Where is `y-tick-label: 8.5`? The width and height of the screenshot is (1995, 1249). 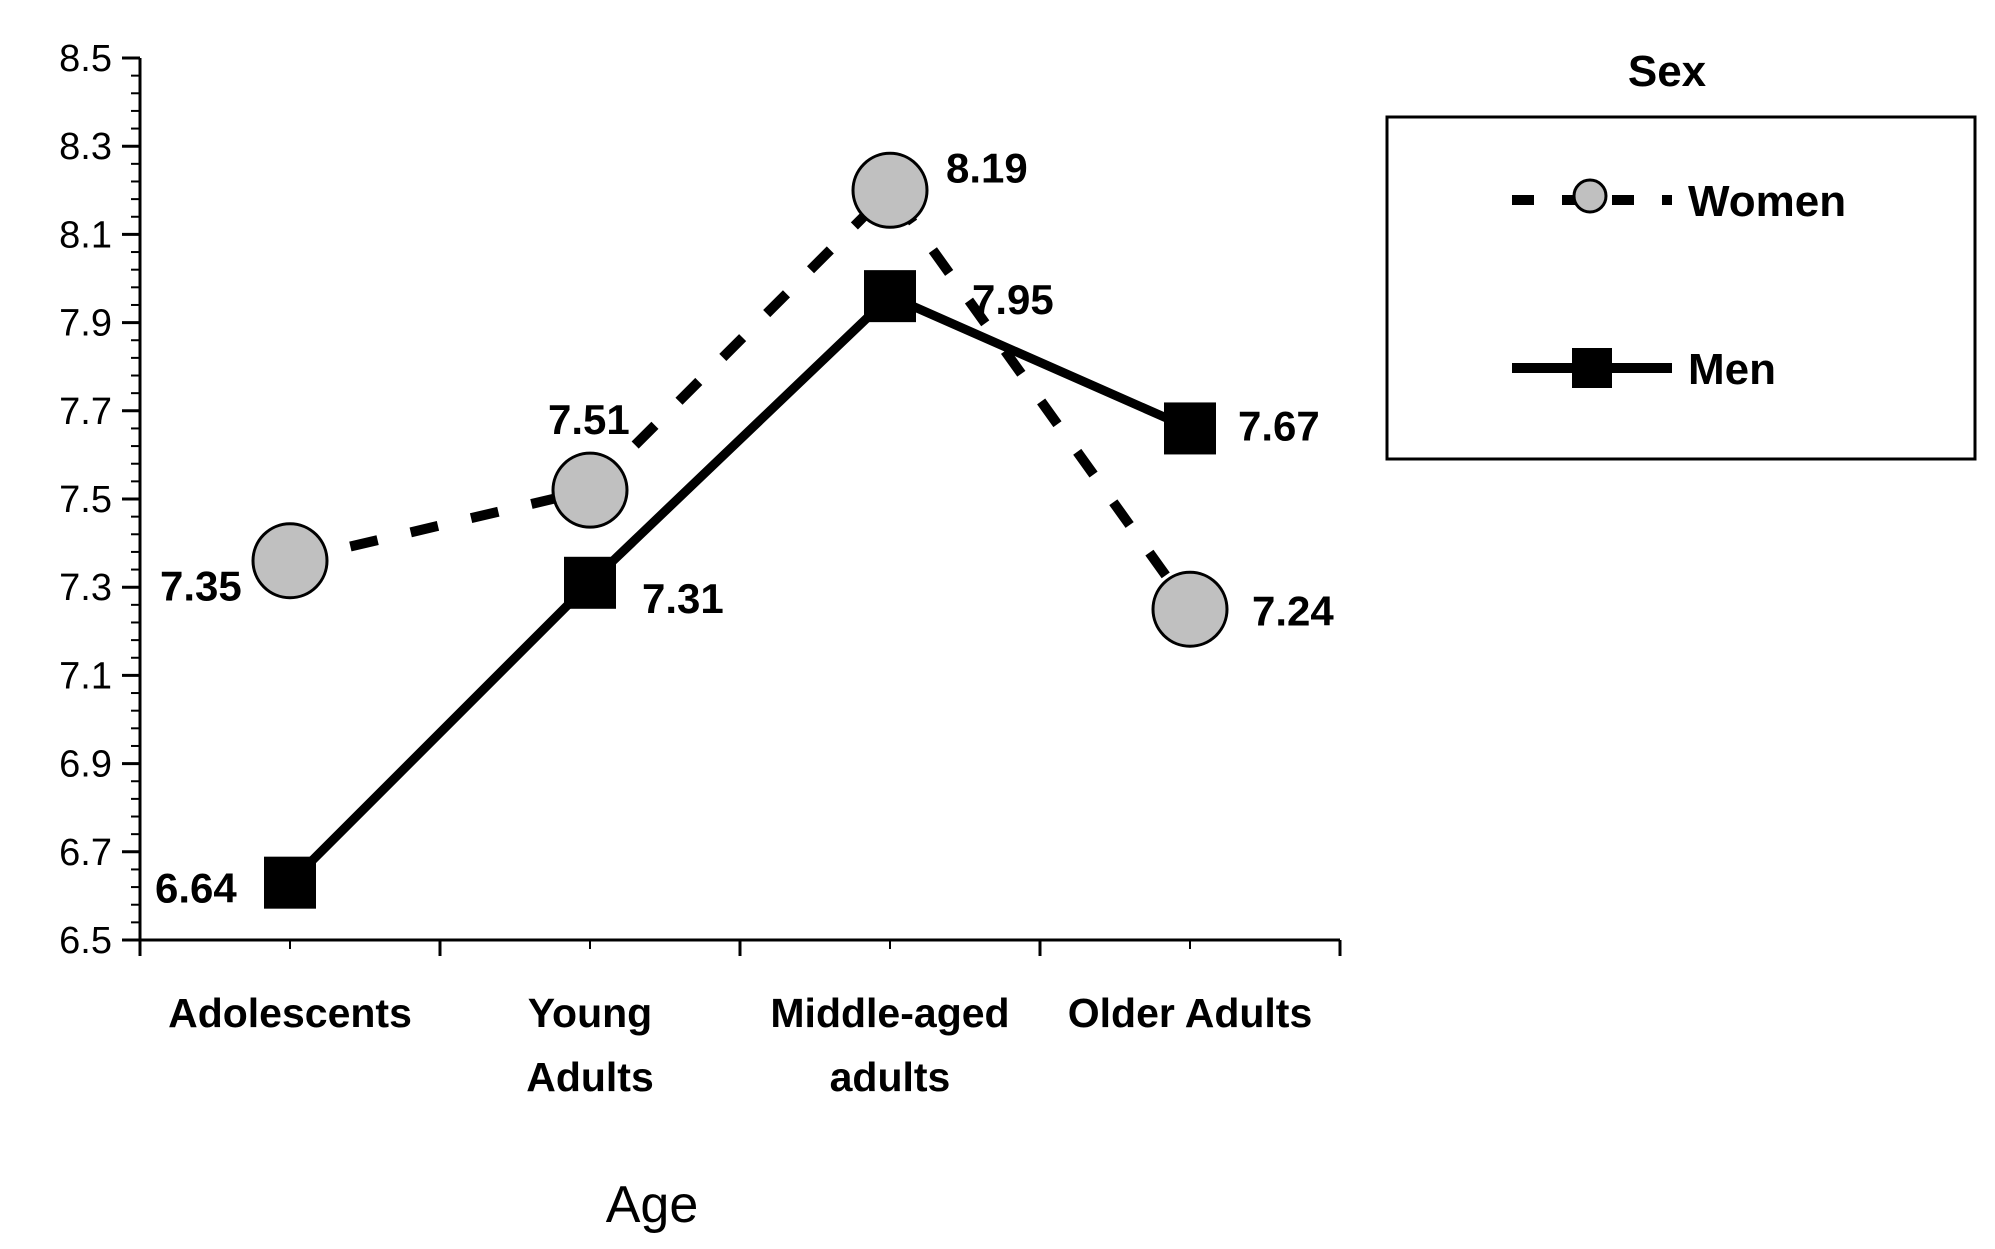 y-tick-label: 8.5 is located at coordinates (85, 59).